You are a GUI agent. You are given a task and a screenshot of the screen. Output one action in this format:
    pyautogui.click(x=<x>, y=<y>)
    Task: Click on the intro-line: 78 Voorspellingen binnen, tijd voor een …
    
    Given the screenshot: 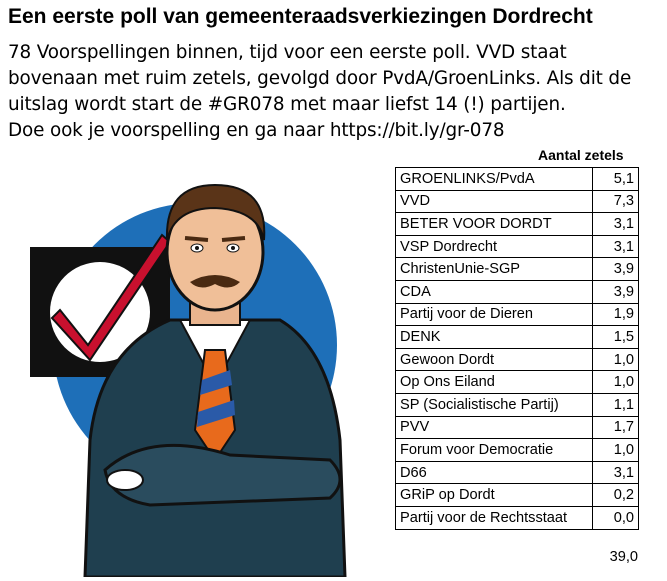 What is the action you would take?
    pyautogui.click(x=287, y=52)
    